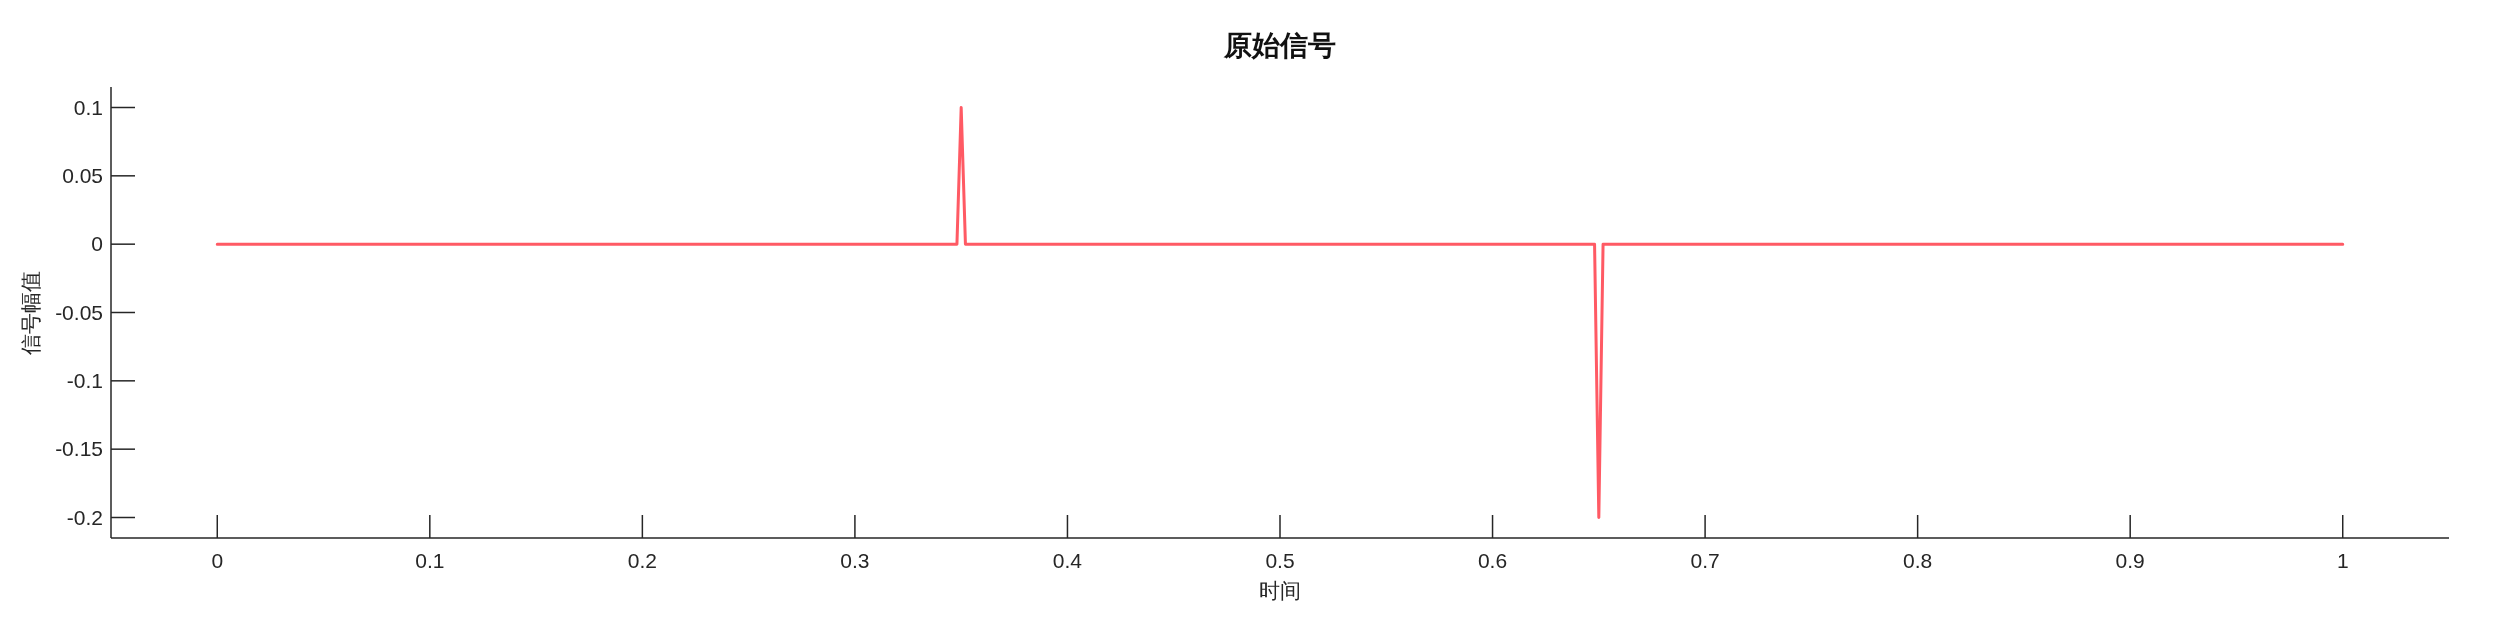 The height and width of the screenshot is (625, 2500). Describe the element at coordinates (97, 244) in the screenshot. I see `y-tick-label: 0` at that location.